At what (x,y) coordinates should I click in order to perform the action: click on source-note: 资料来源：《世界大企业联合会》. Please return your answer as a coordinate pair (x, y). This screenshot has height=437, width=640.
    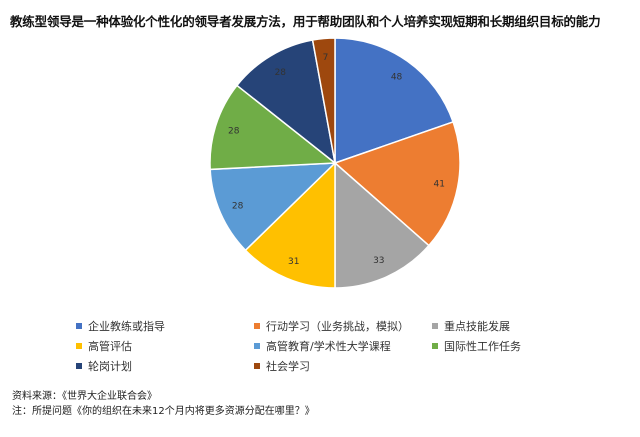
    Looking at the image, I should click on (84, 396).